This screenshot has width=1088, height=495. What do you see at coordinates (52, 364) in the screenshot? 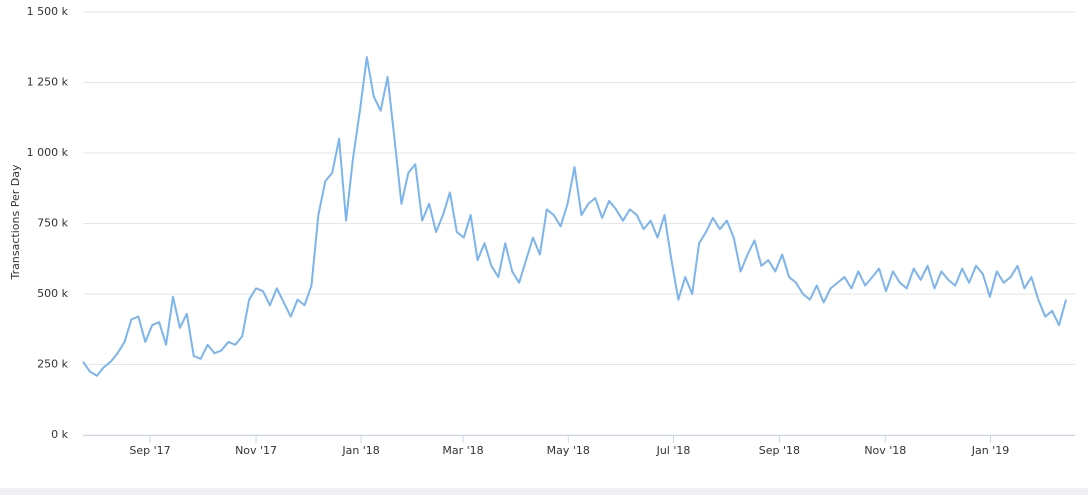
I see `y-tick-label: 250 k` at bounding box center [52, 364].